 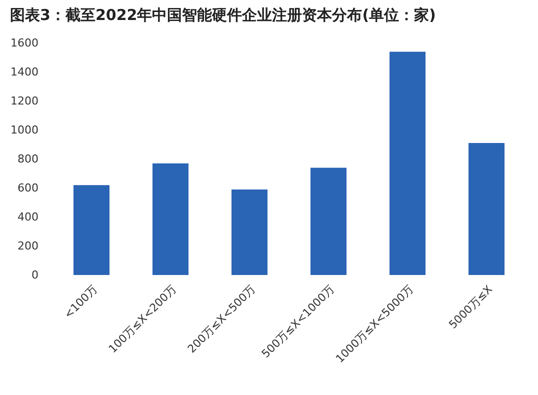 I want to click on y-tick-label: 800, so click(x=28, y=159).